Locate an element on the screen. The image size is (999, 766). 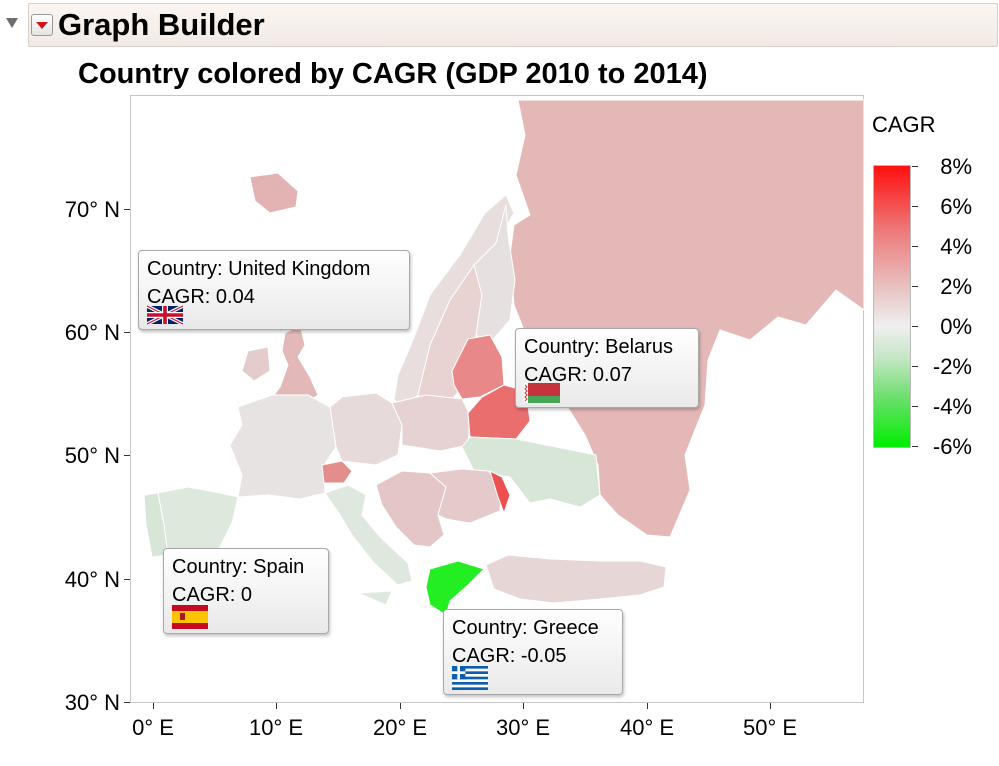
y-tick-label: 70° N is located at coordinates (92, 209).